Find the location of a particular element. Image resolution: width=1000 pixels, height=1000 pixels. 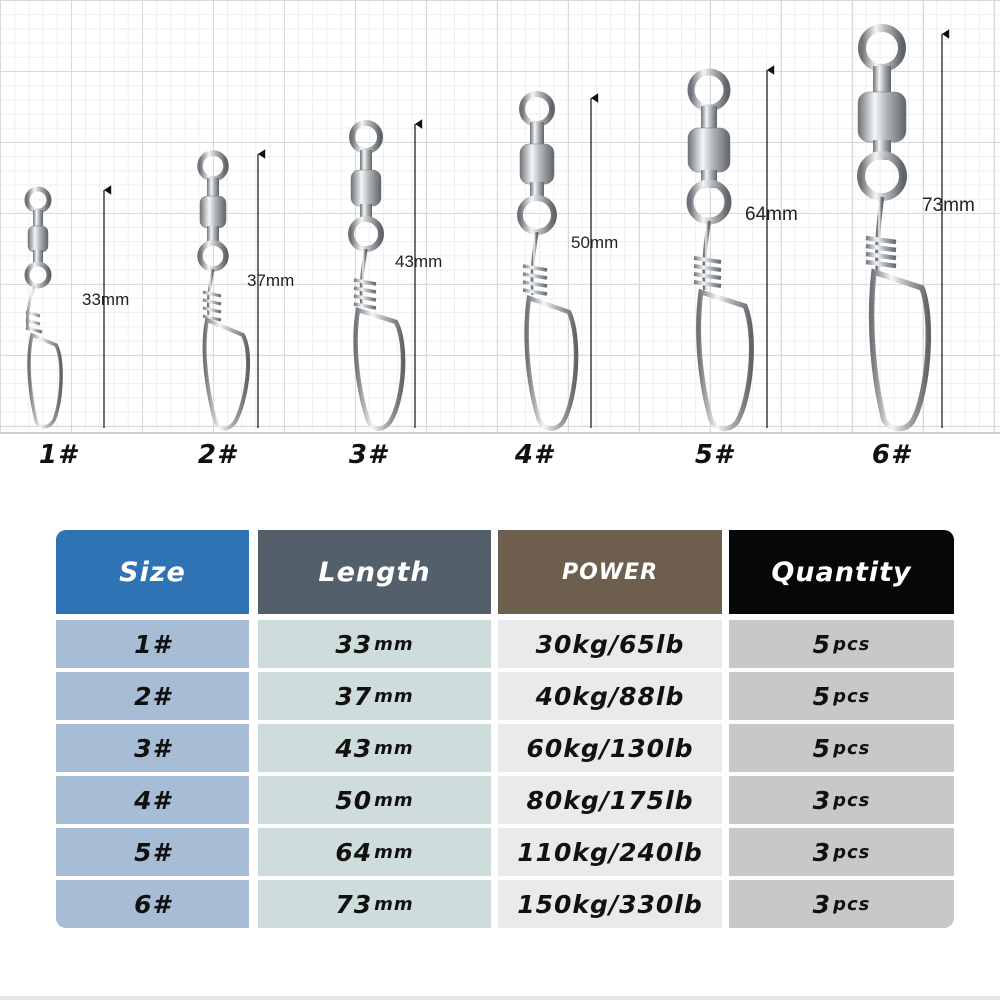

header-length: Length is located at coordinates (374, 572).